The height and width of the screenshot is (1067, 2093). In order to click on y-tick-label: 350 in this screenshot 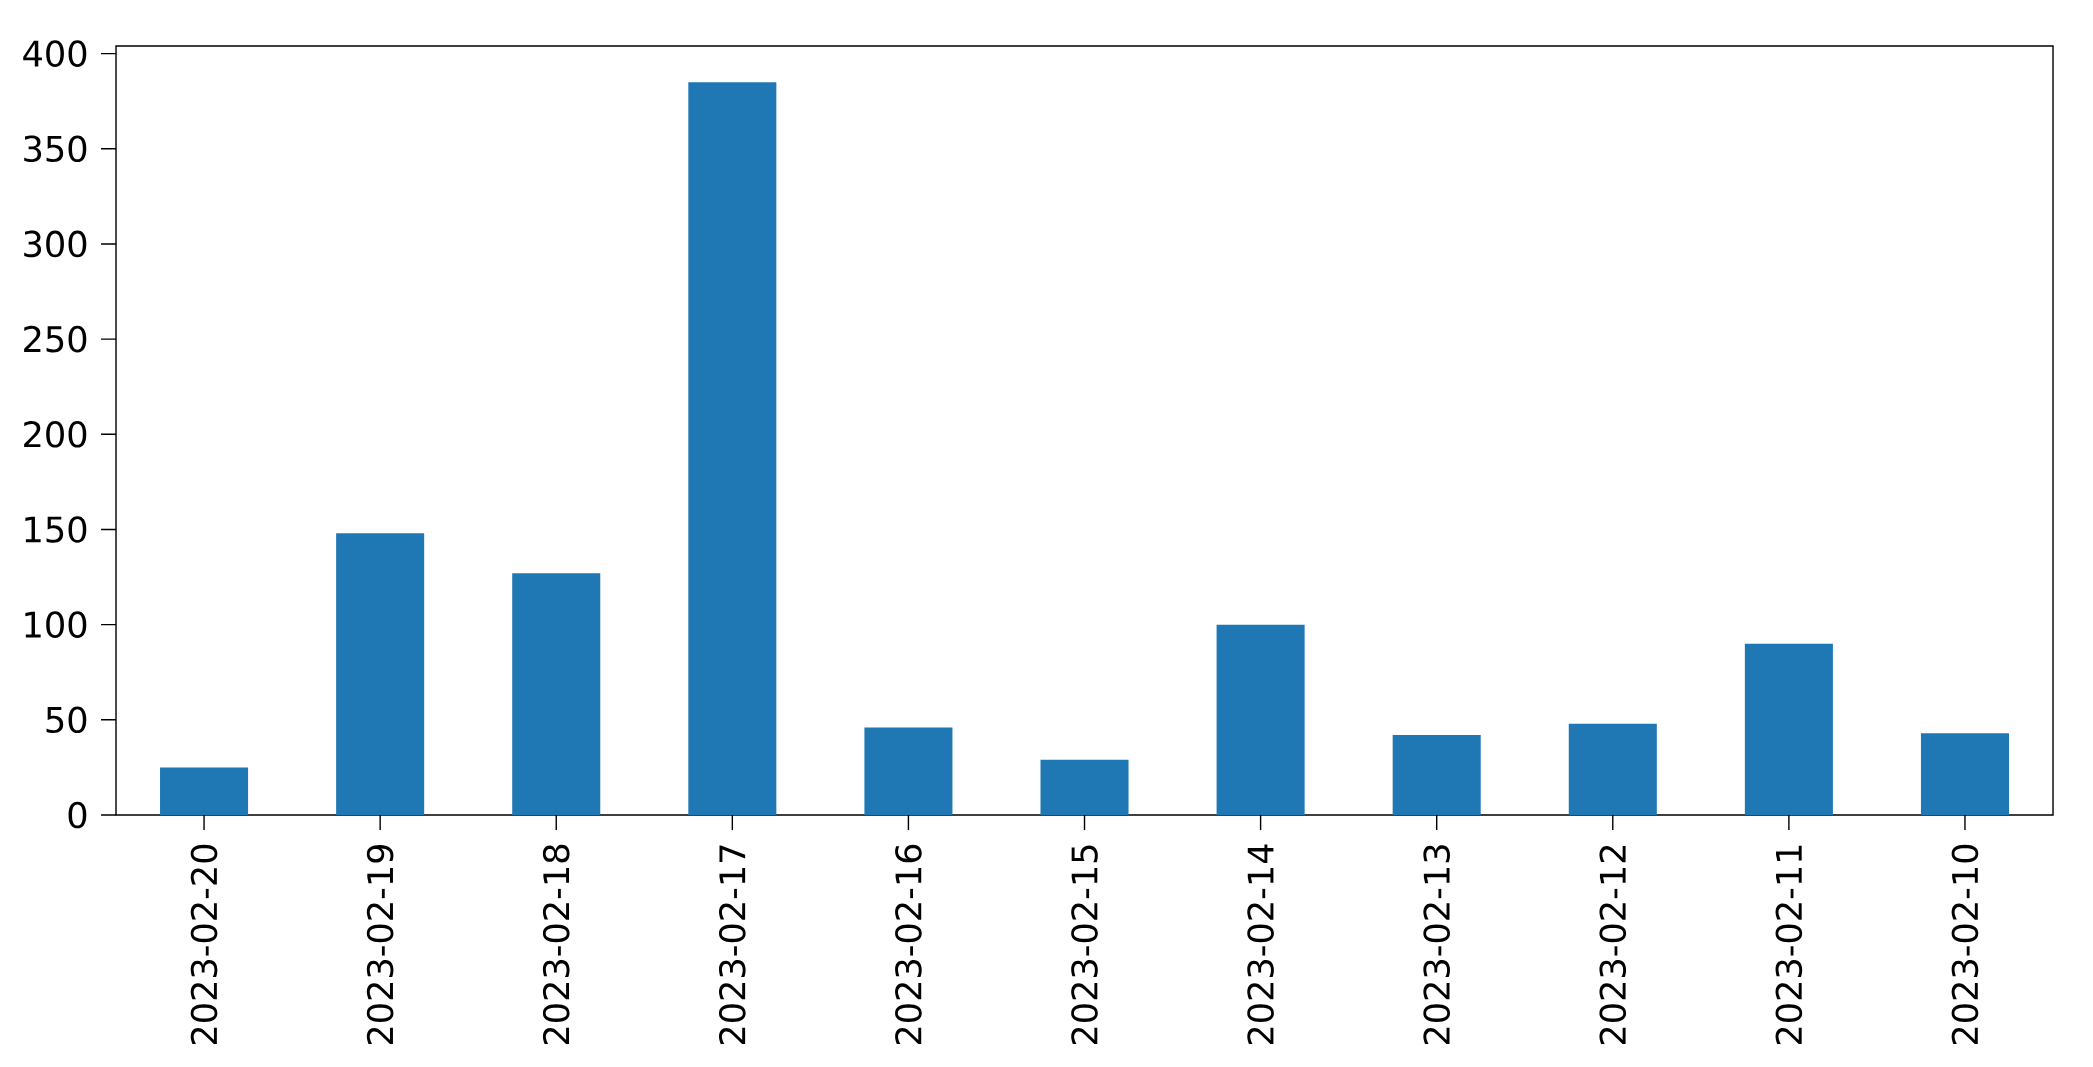, I will do `click(55, 149)`.